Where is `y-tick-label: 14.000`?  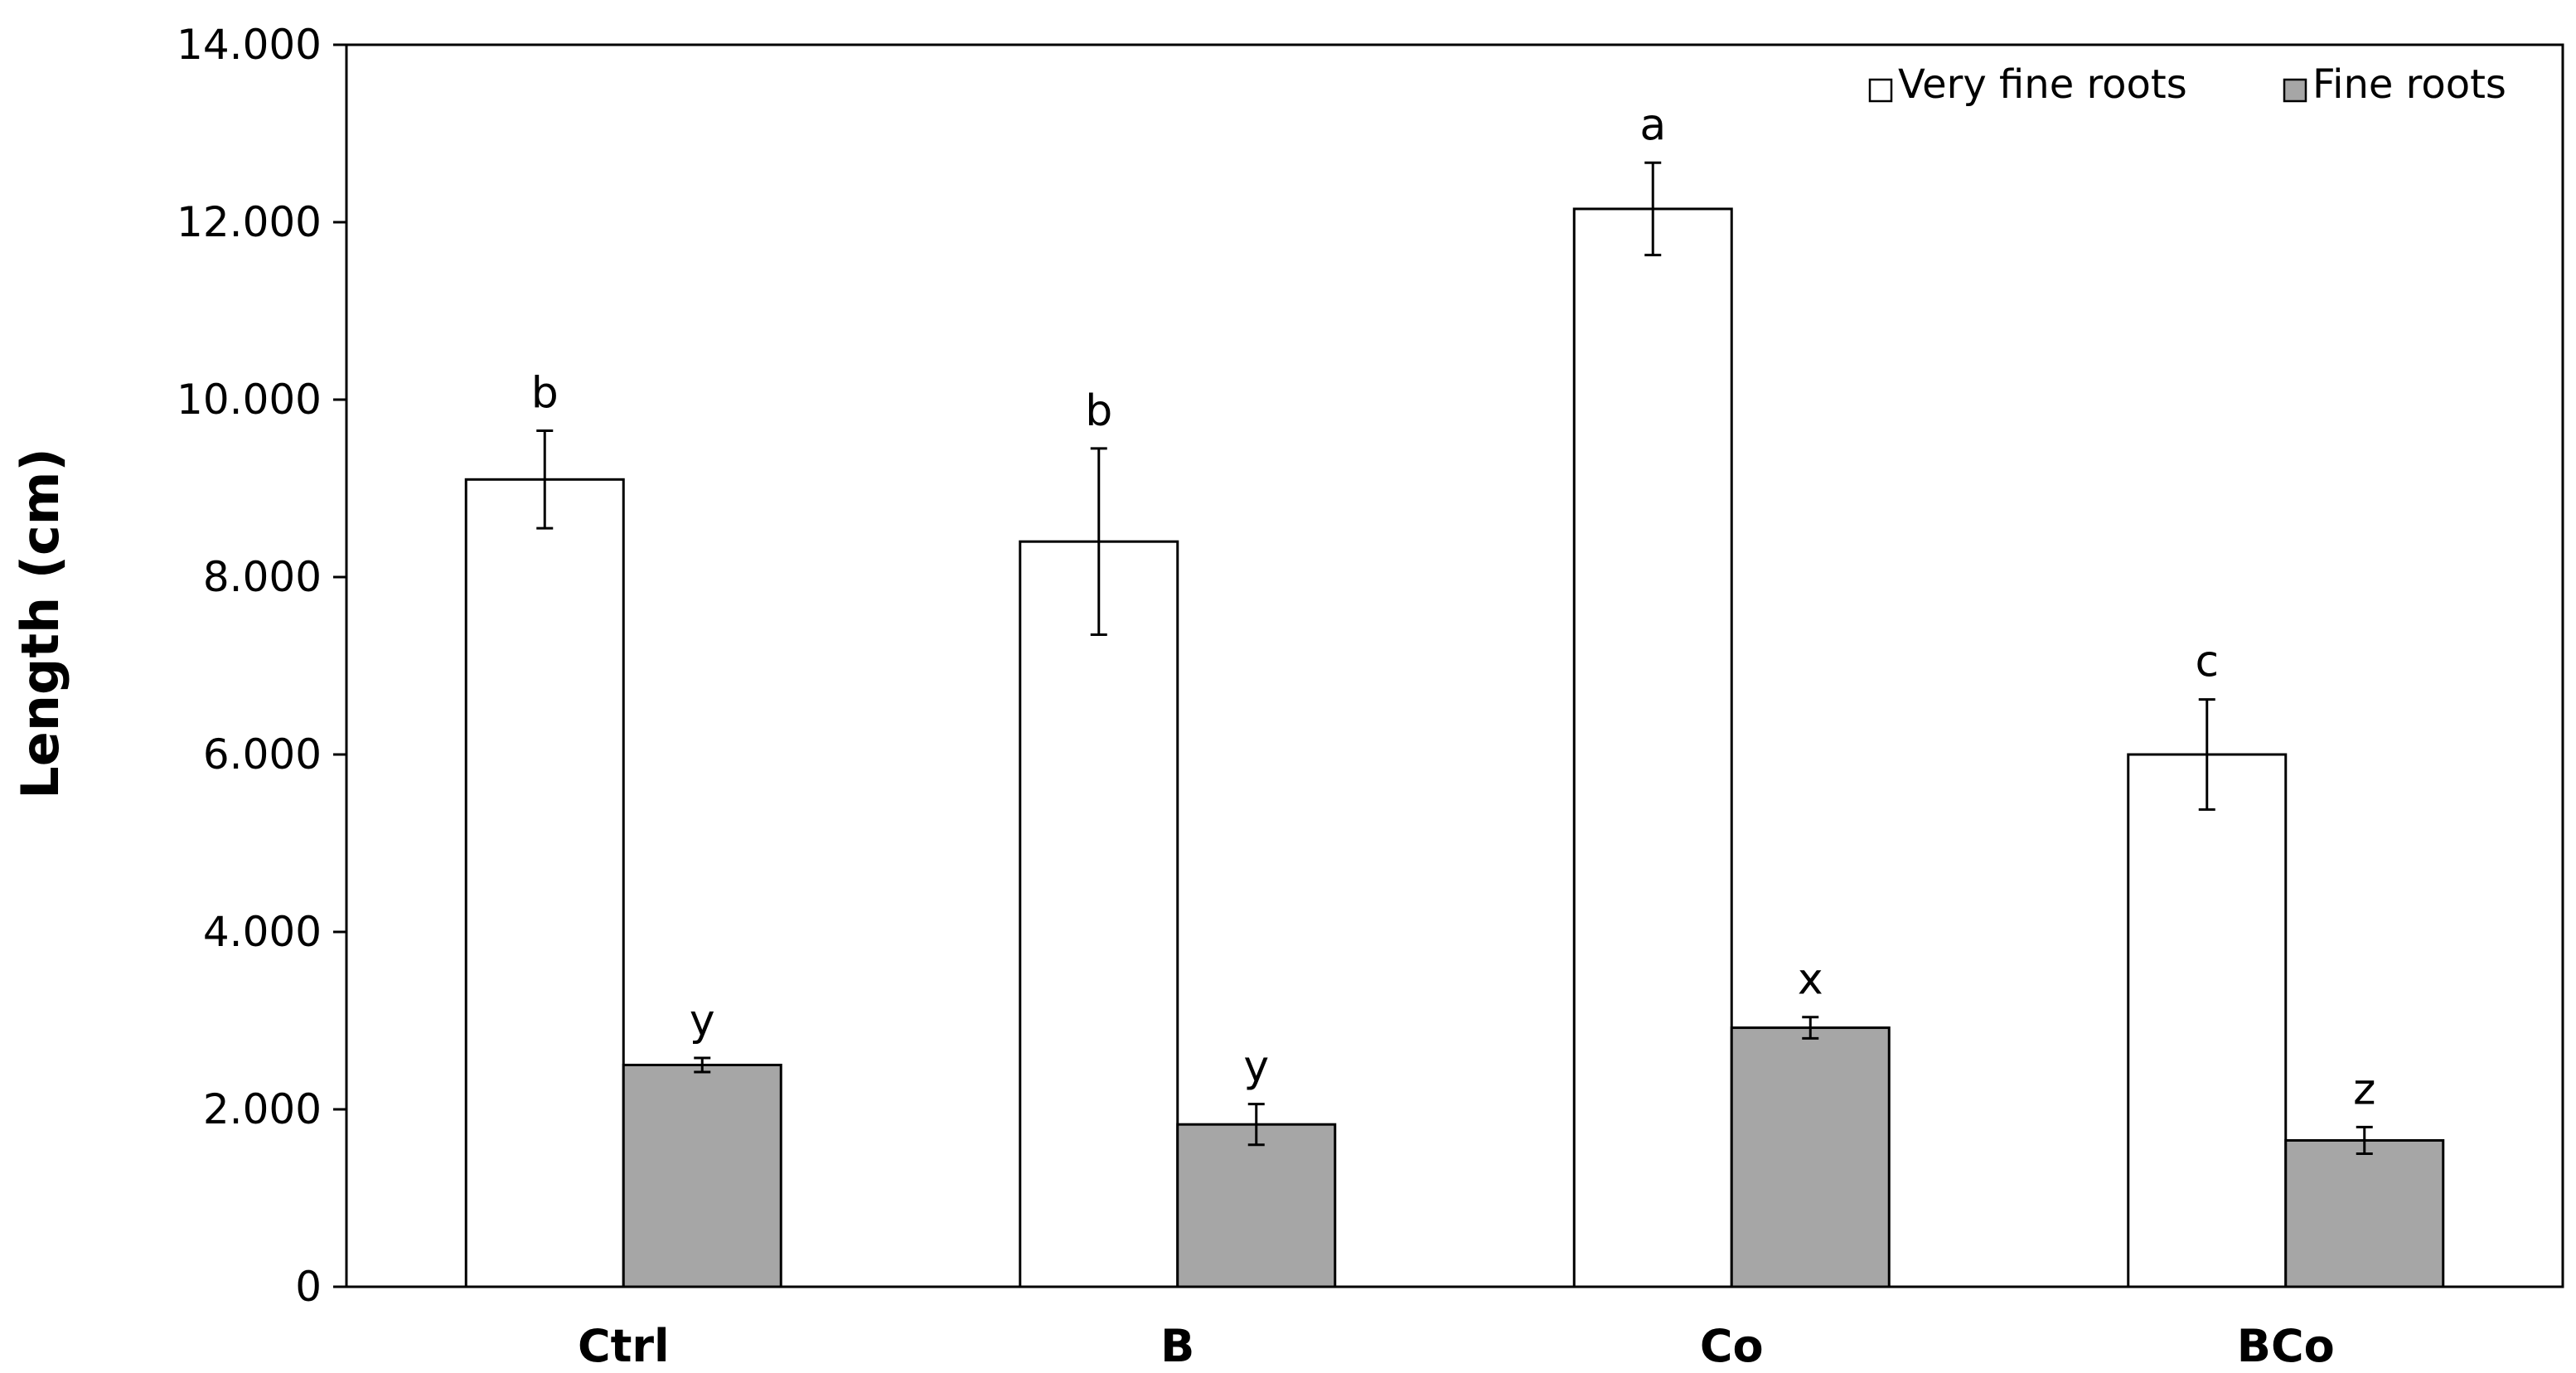
y-tick-label: 14.000 is located at coordinates (249, 45).